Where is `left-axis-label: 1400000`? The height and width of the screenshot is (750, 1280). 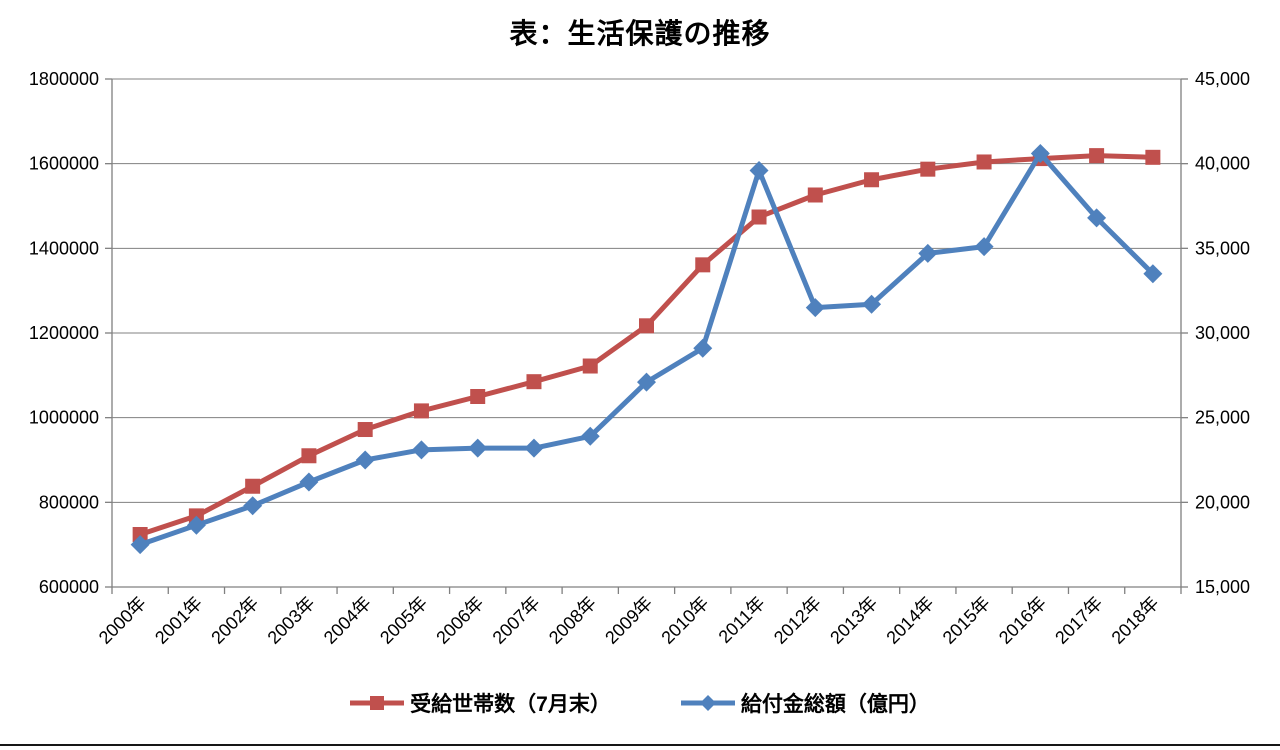 left-axis-label: 1400000 is located at coordinates (64, 248).